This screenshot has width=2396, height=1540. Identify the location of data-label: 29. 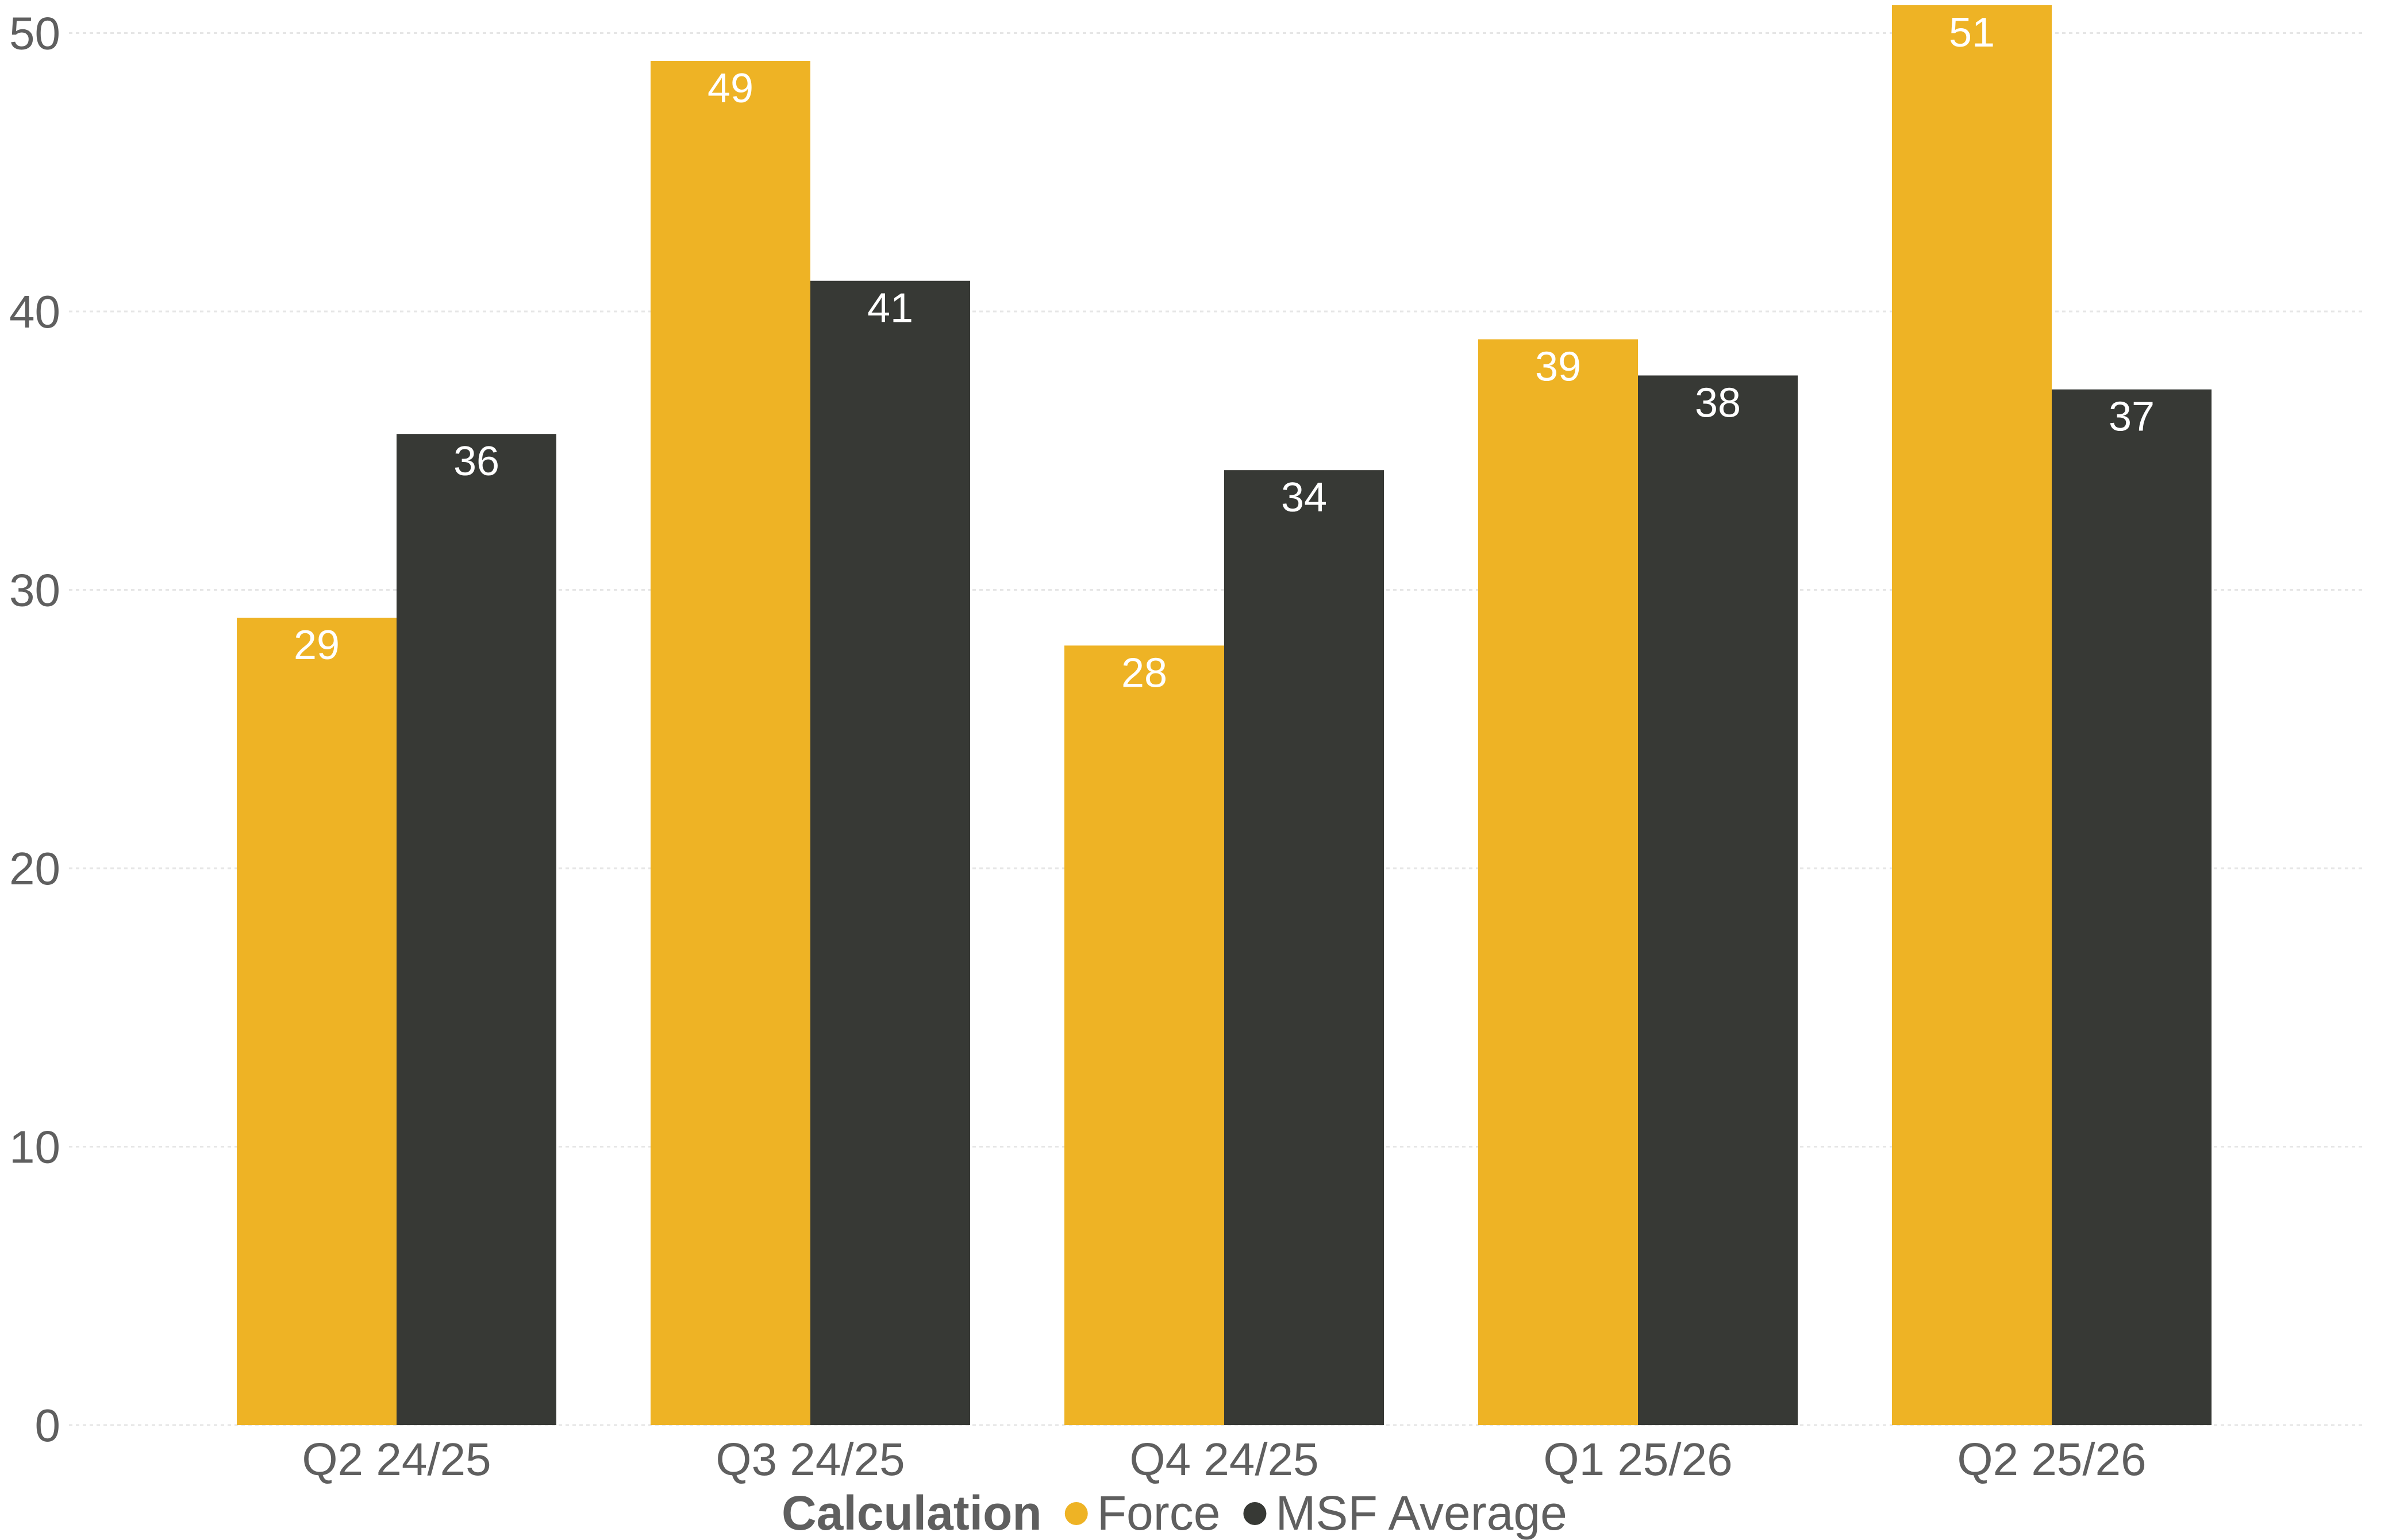
(317, 645).